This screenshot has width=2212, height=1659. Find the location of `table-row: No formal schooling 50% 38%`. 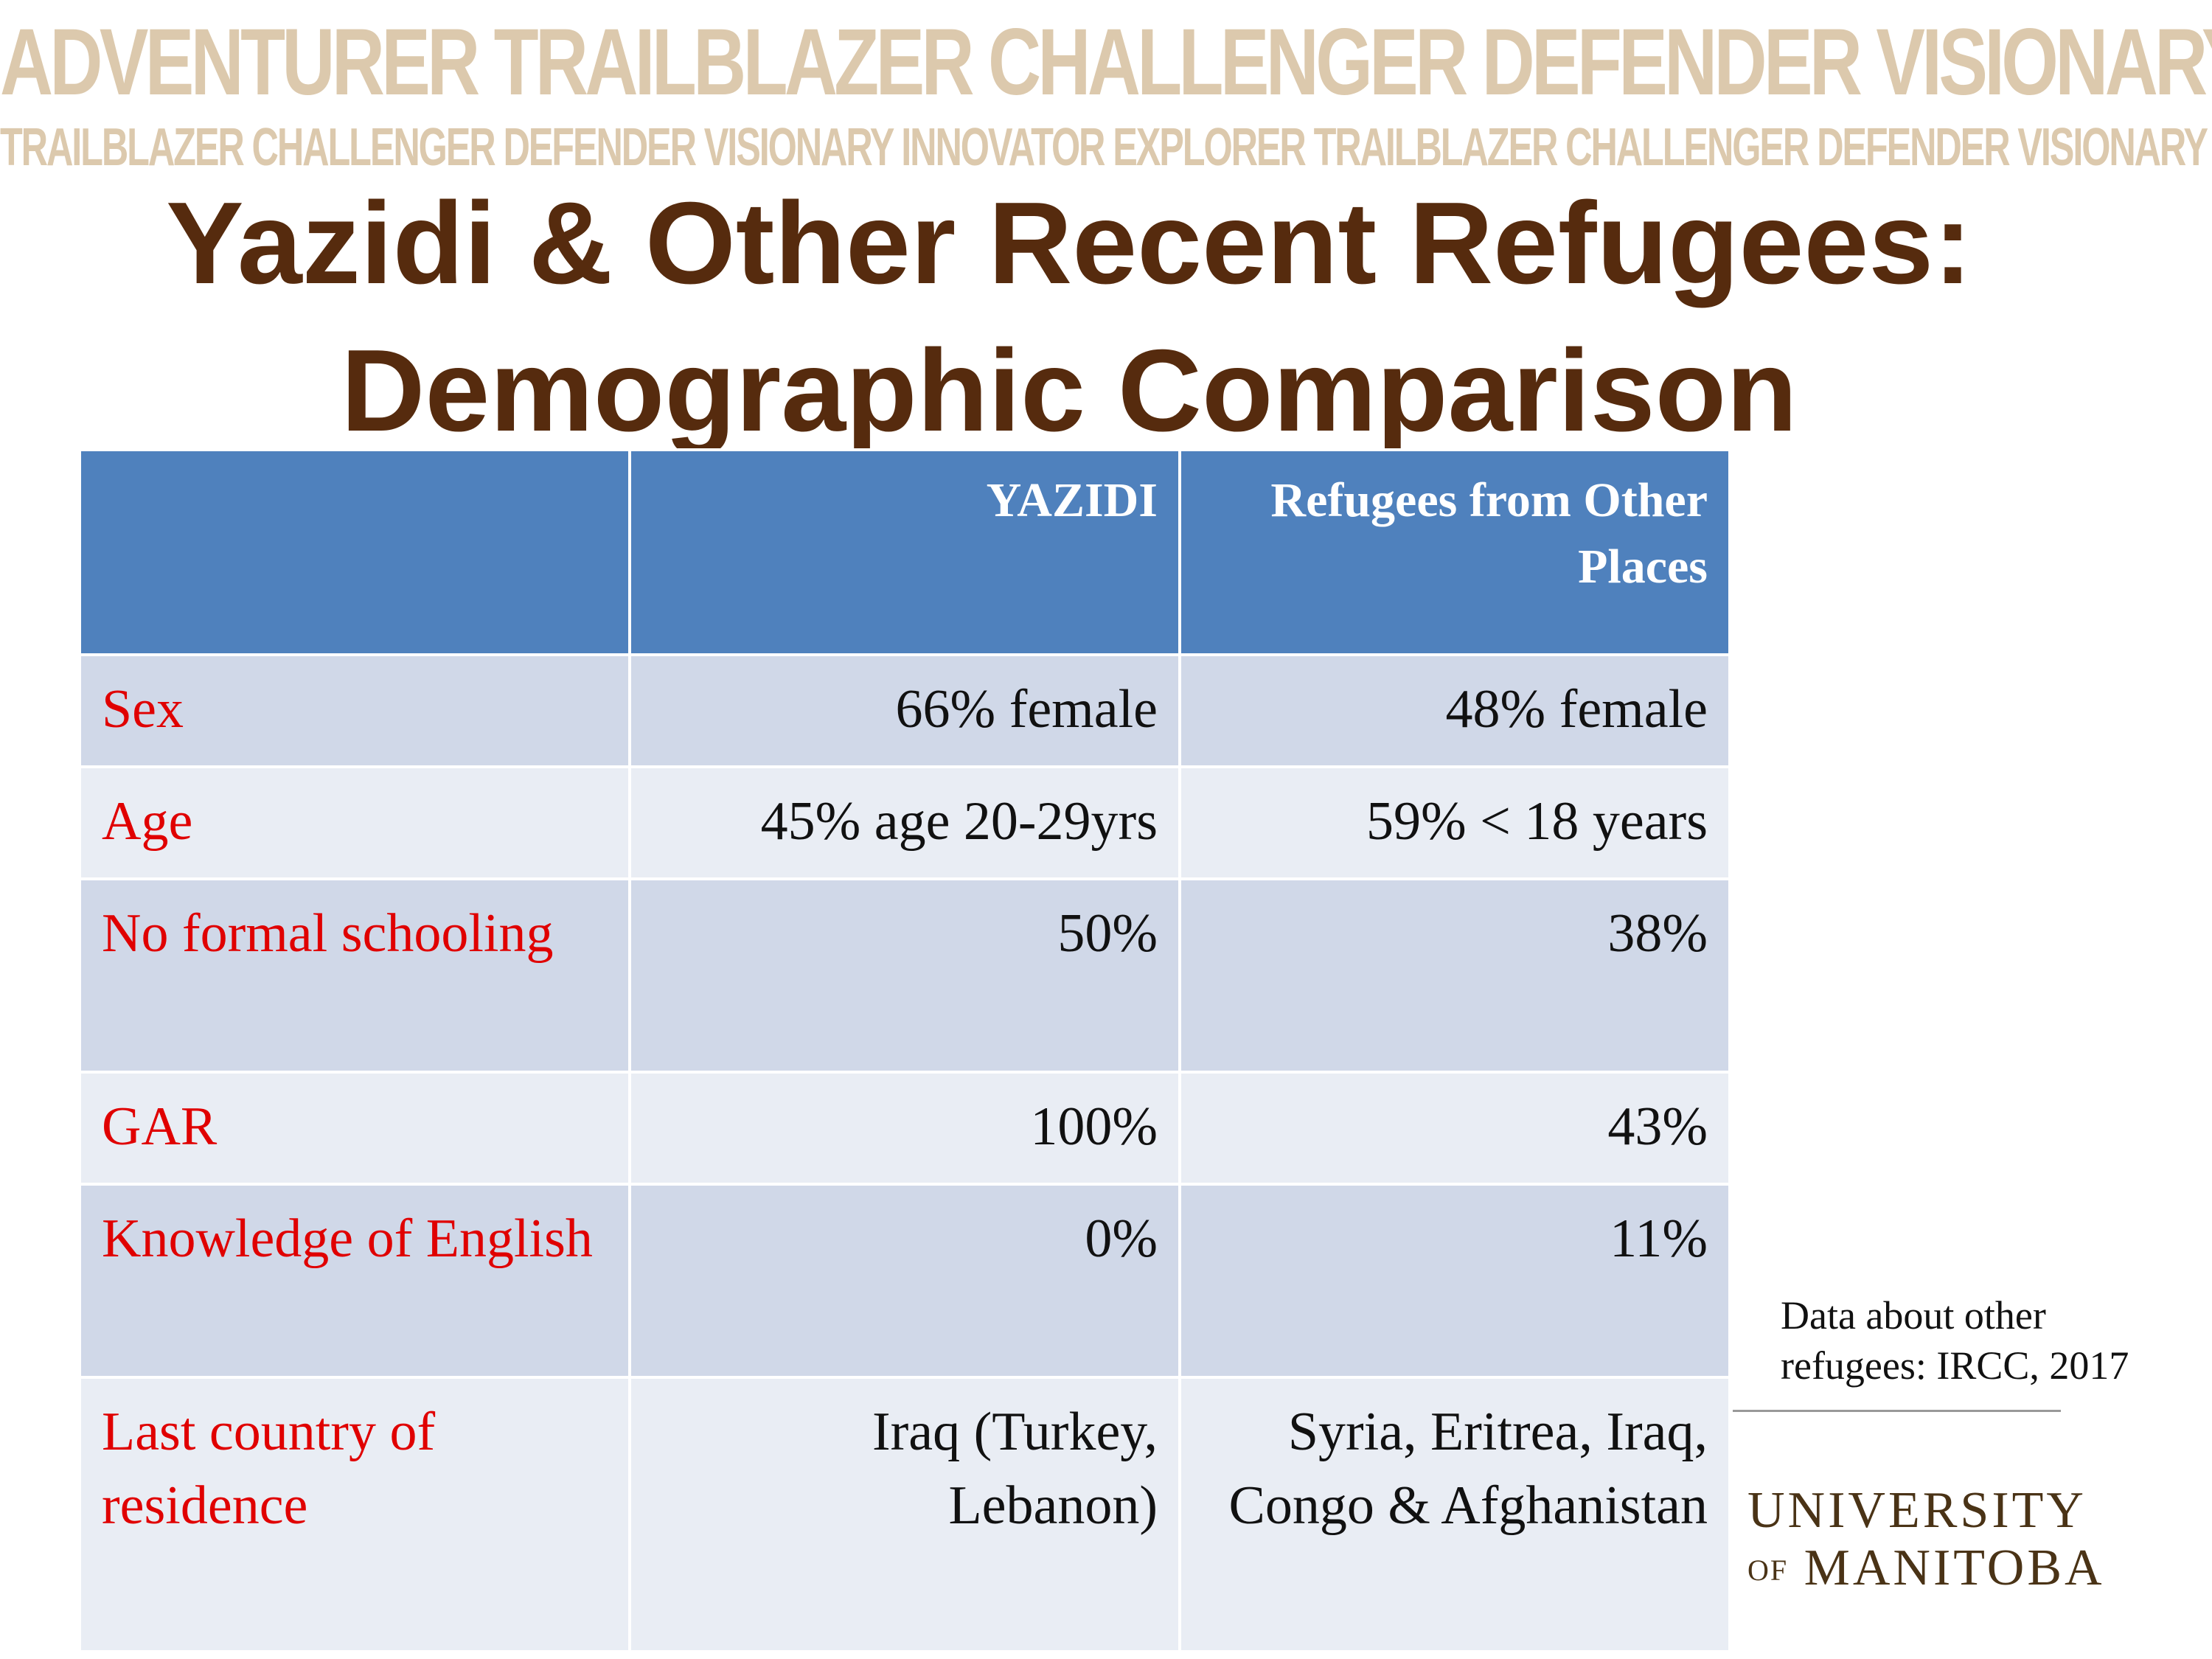

table-row: No formal schooling 50% 38% is located at coordinates (904, 975).